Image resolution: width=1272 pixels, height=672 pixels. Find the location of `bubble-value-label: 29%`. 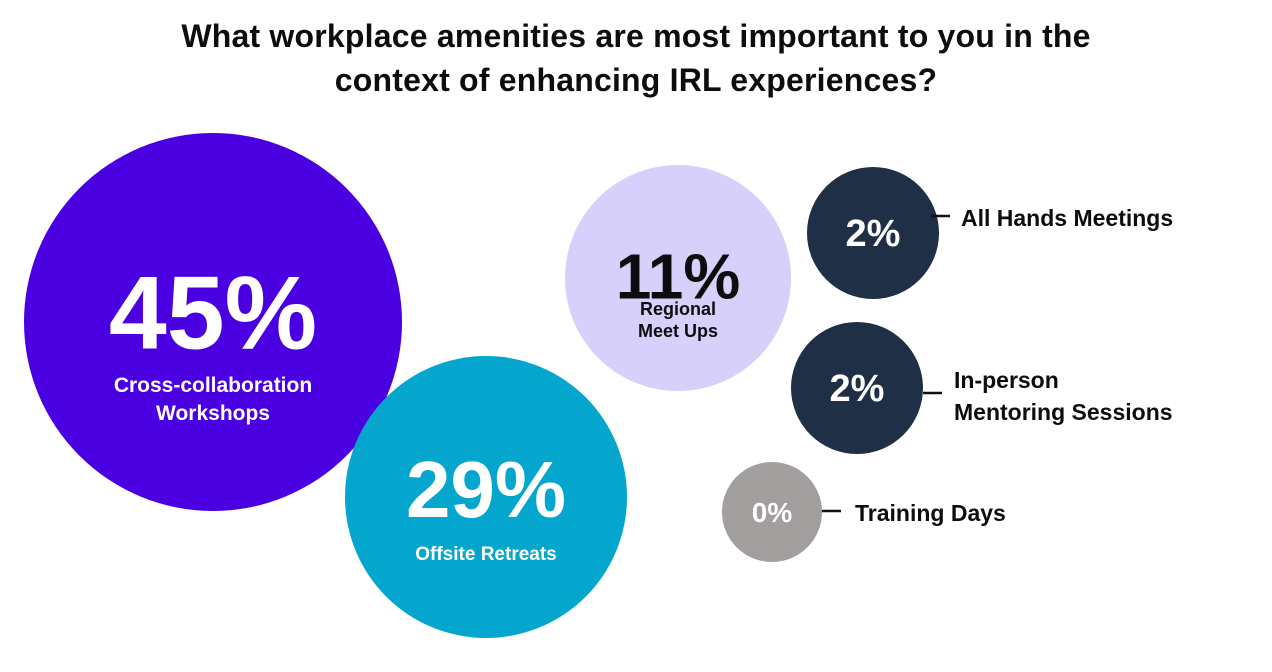

bubble-value-label: 29% is located at coordinates (486, 489).